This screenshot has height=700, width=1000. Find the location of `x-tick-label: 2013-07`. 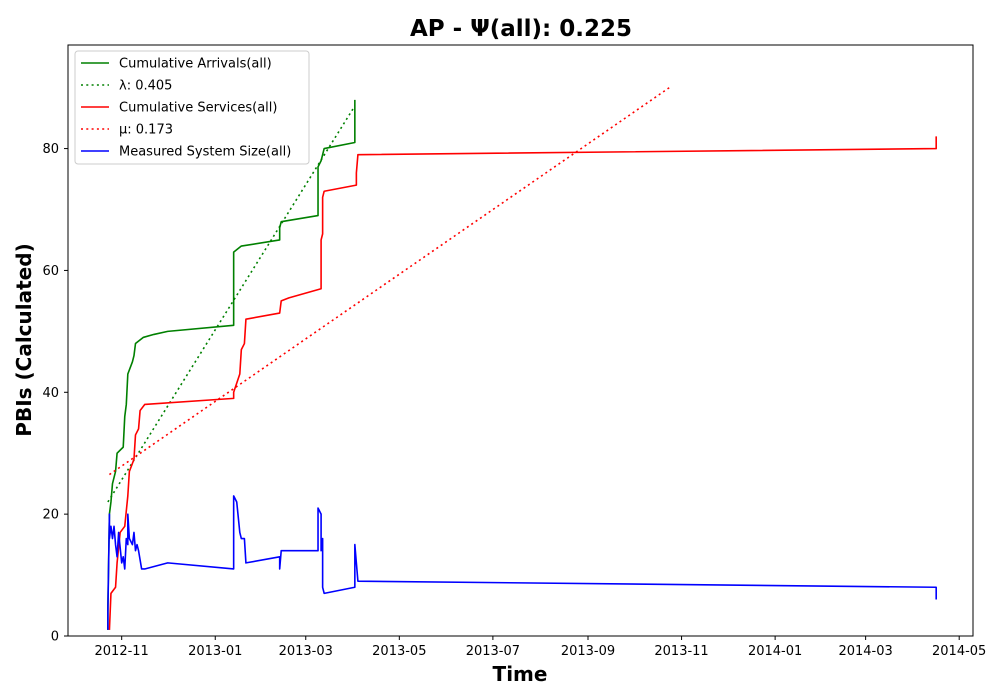

x-tick-label: 2013-07 is located at coordinates (493, 651).